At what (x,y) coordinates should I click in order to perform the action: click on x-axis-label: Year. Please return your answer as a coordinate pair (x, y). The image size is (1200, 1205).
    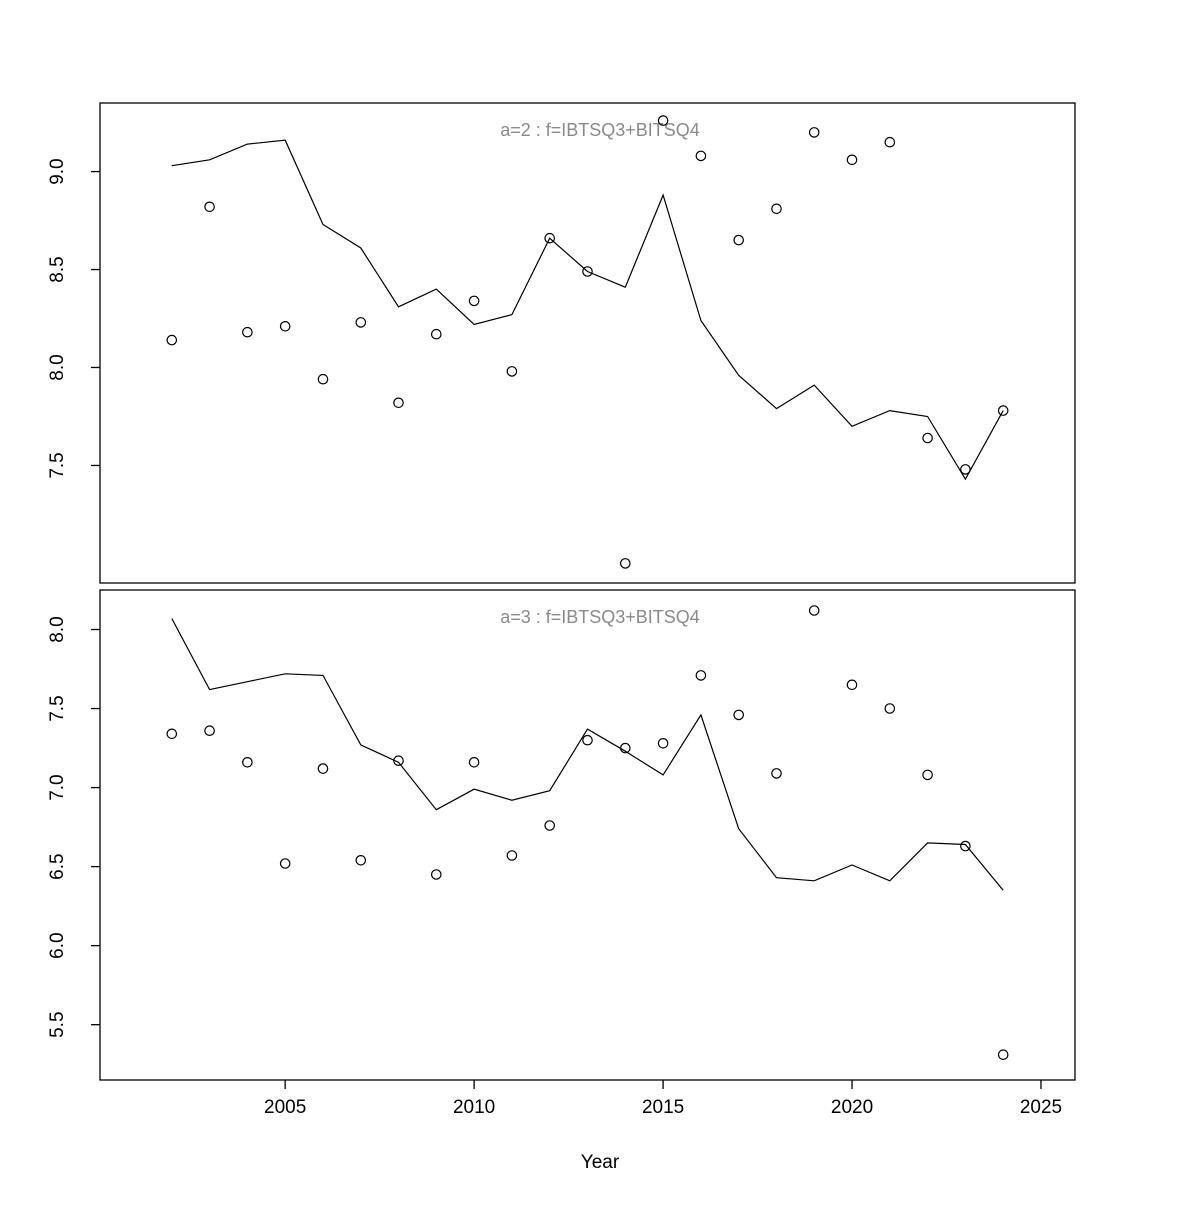
    Looking at the image, I should click on (600, 1162).